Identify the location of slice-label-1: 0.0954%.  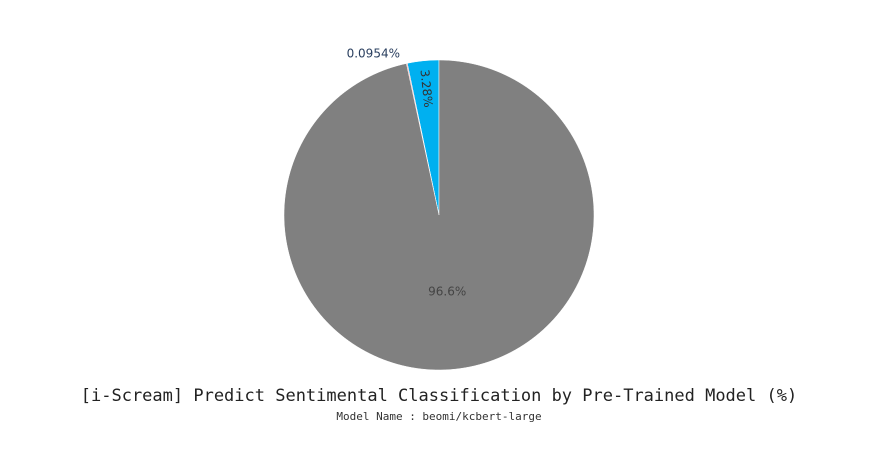
(373, 53).